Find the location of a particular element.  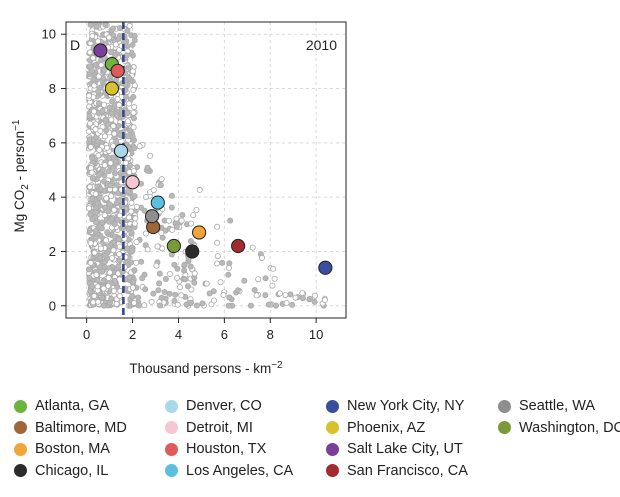

legend-item: Boston, MA is located at coordinates (62, 449).